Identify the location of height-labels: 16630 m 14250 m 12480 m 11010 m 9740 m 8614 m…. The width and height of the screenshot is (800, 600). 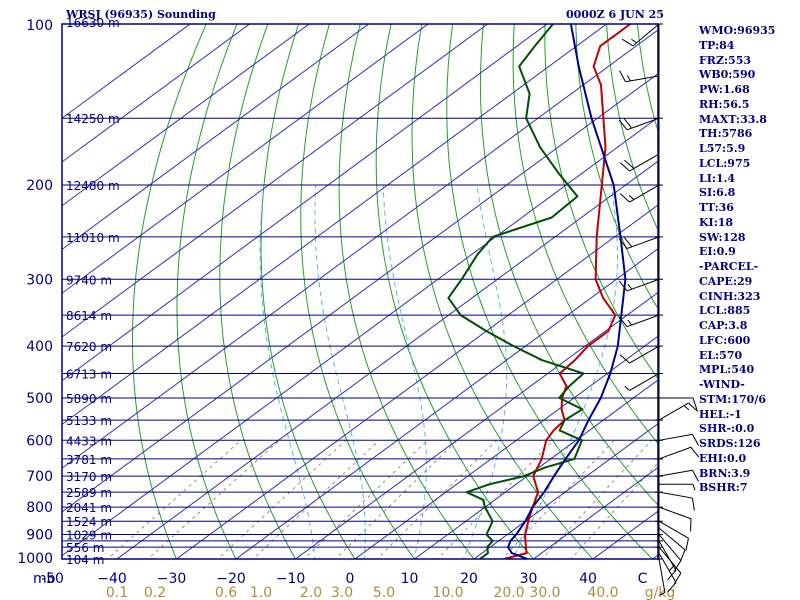
(93, 291).